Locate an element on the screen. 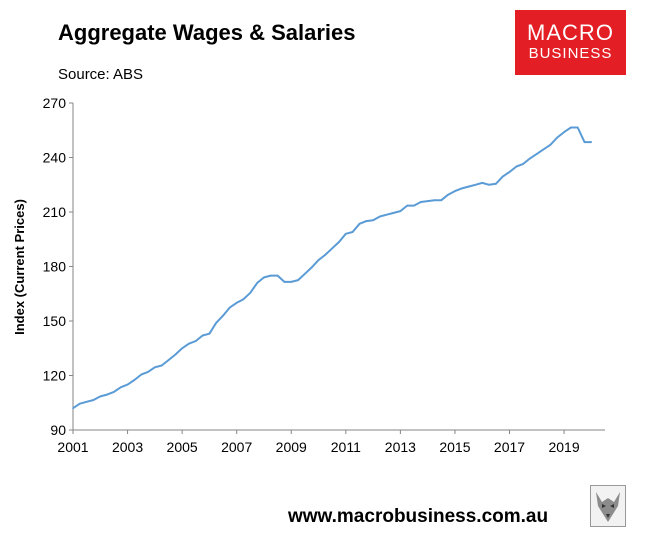 The width and height of the screenshot is (646, 539). x-tick-label: 2009 is located at coordinates (291, 447).